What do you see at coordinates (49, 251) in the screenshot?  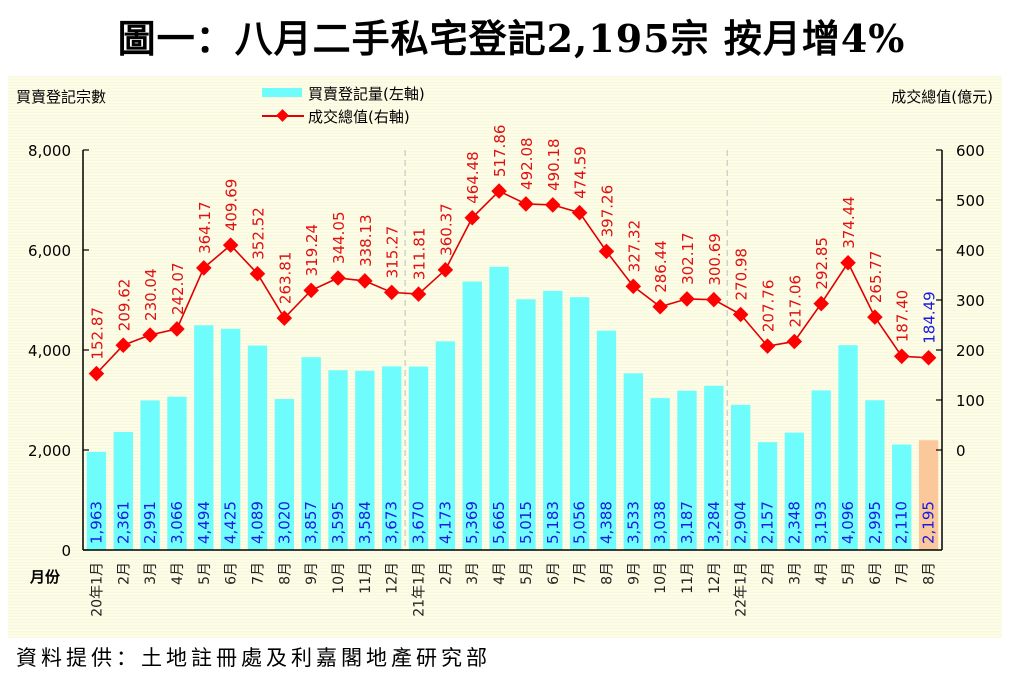 I see `left-tick-label: 6,000` at bounding box center [49, 251].